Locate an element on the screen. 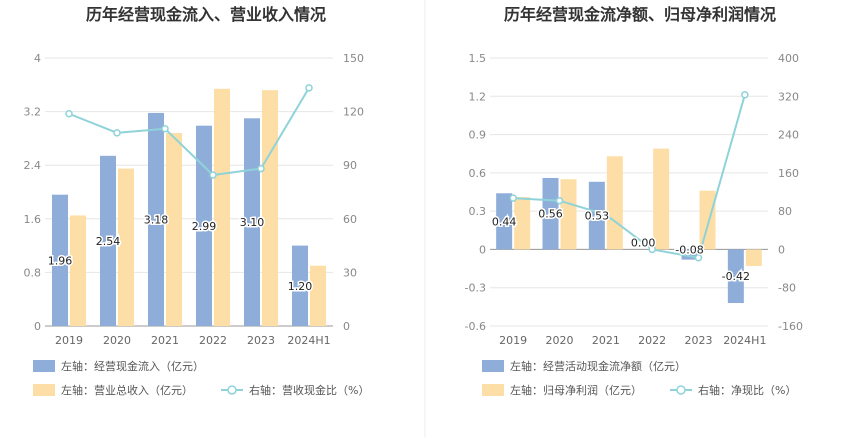 The width and height of the screenshot is (850, 441). bar-data-label: 2.99 is located at coordinates (204, 226).